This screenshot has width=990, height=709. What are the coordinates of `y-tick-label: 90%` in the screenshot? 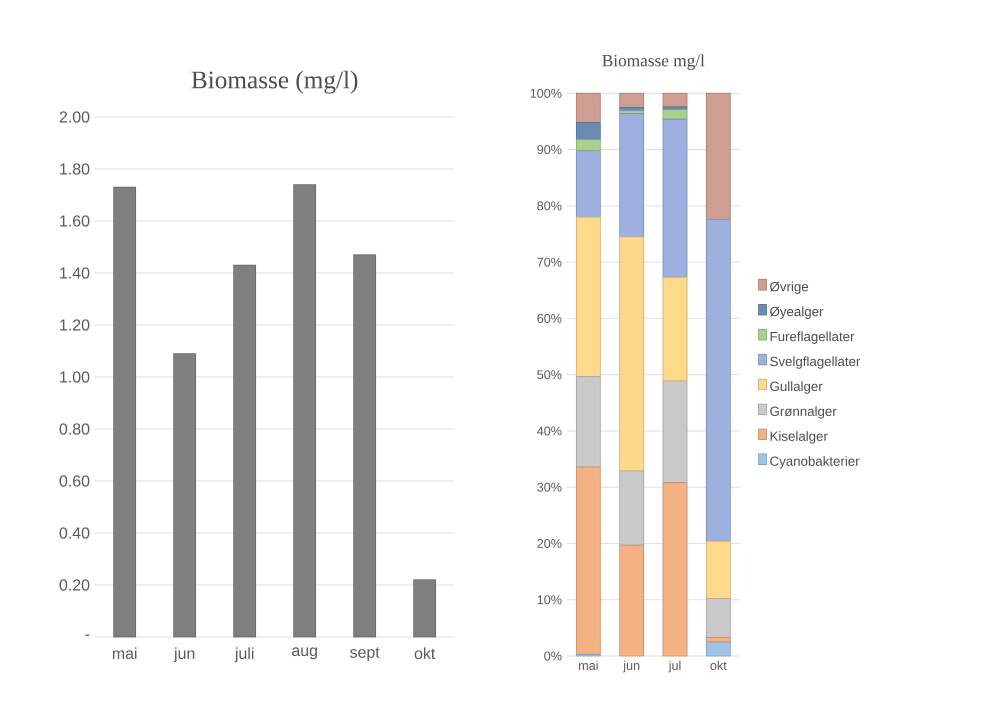 It's located at (549, 149).